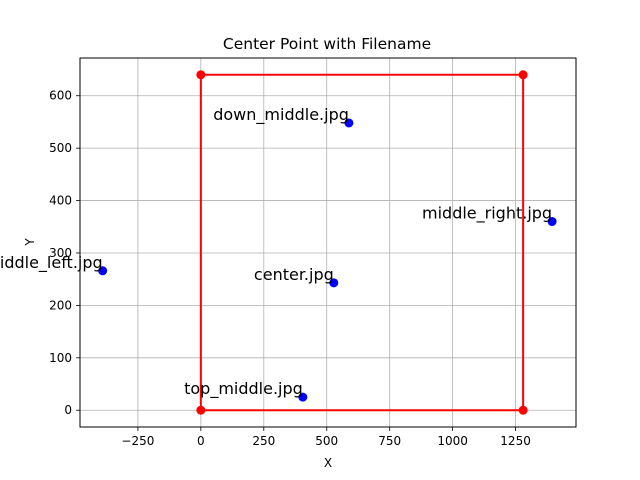  What do you see at coordinates (327, 44) in the screenshot?
I see `chart-title: Center Point with Filename` at bounding box center [327, 44].